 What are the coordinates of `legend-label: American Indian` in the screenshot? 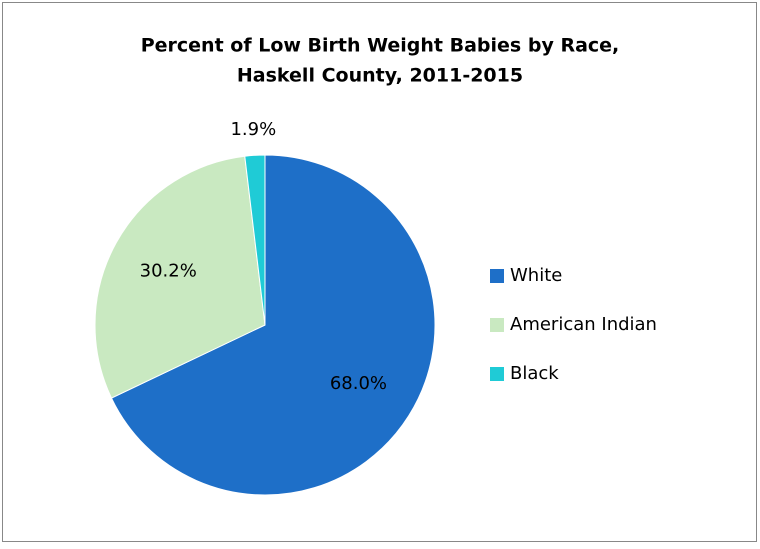 It's located at (583, 324).